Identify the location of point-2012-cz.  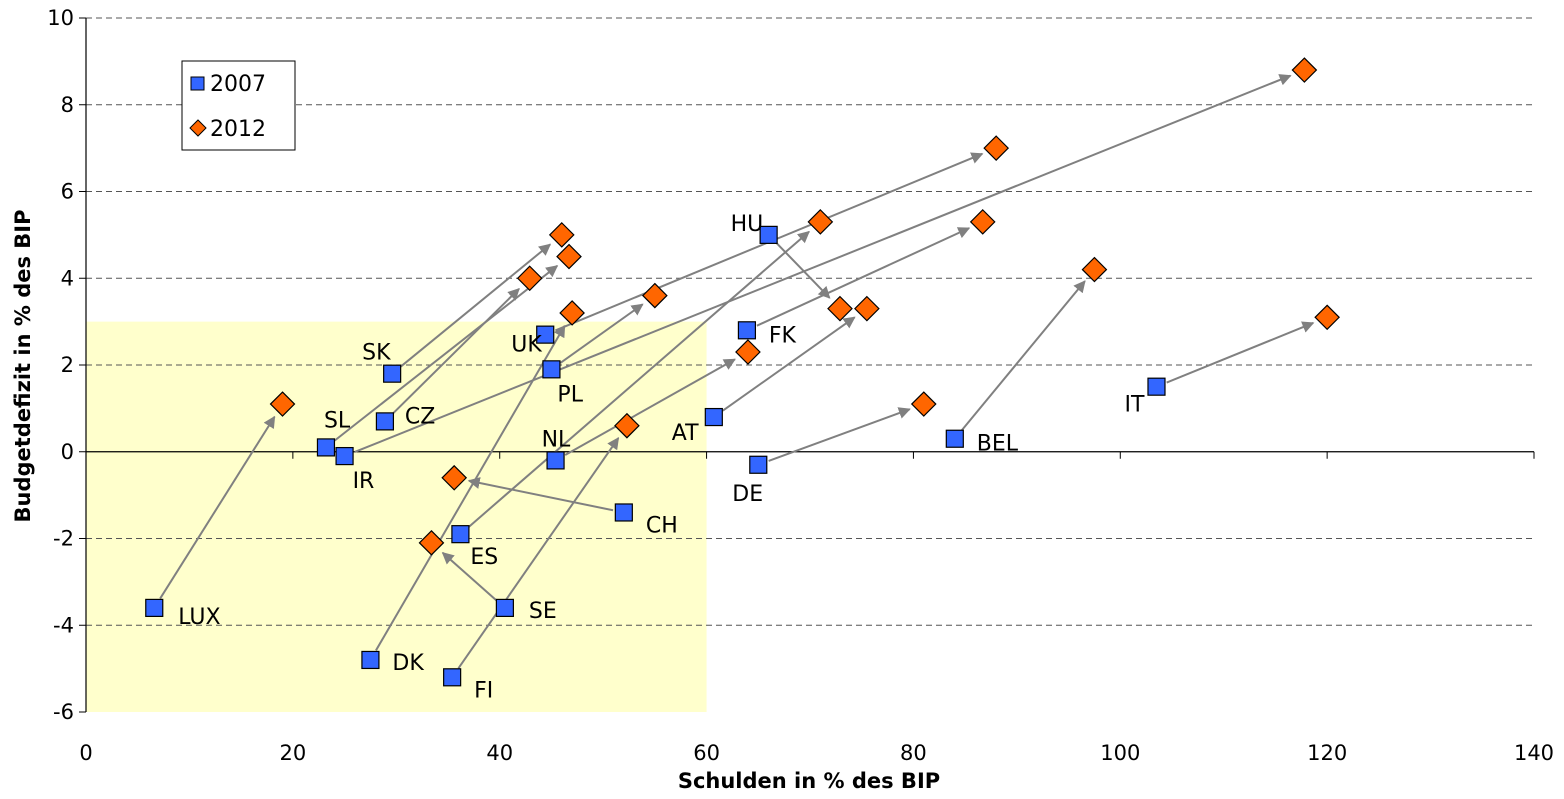
(529, 278).